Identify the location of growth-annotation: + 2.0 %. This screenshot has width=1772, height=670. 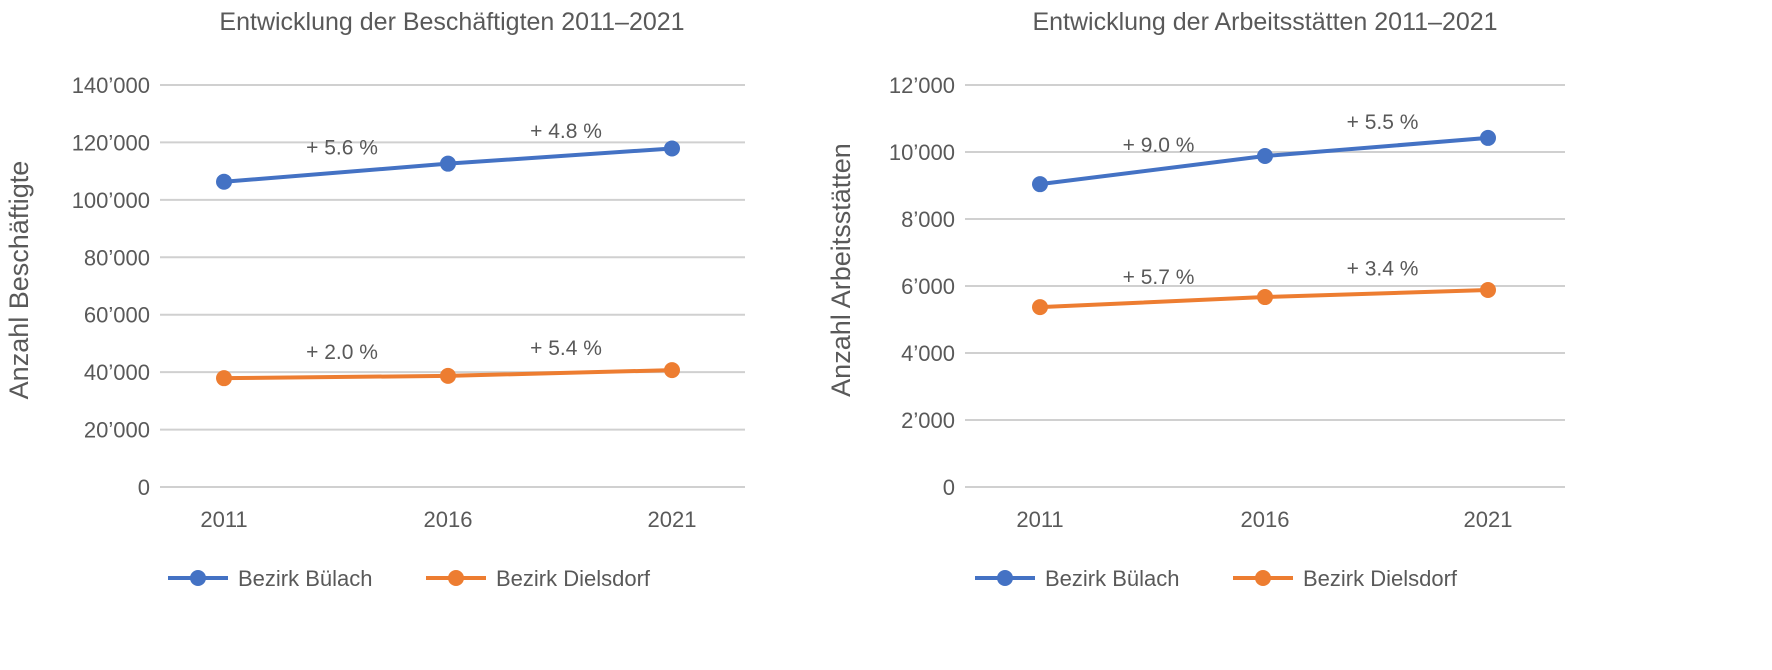
(342, 352).